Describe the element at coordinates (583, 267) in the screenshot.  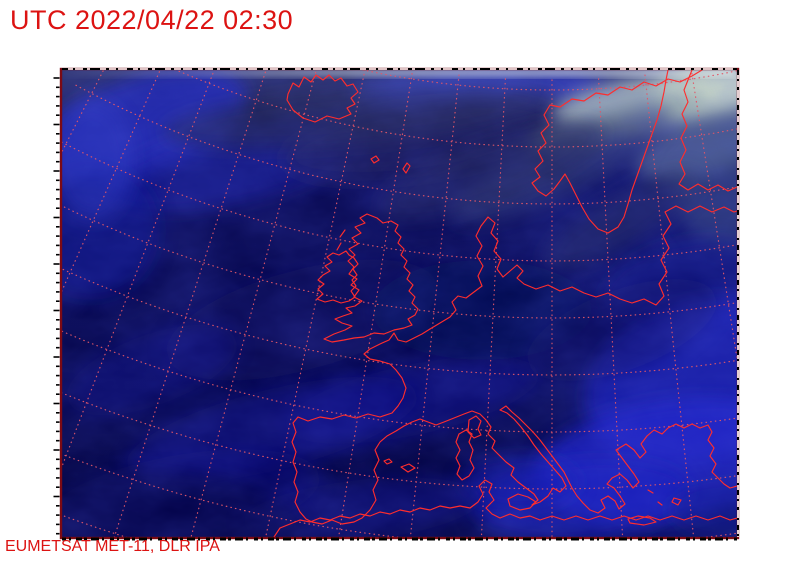
I see `coastline-northsea-baltic` at that location.